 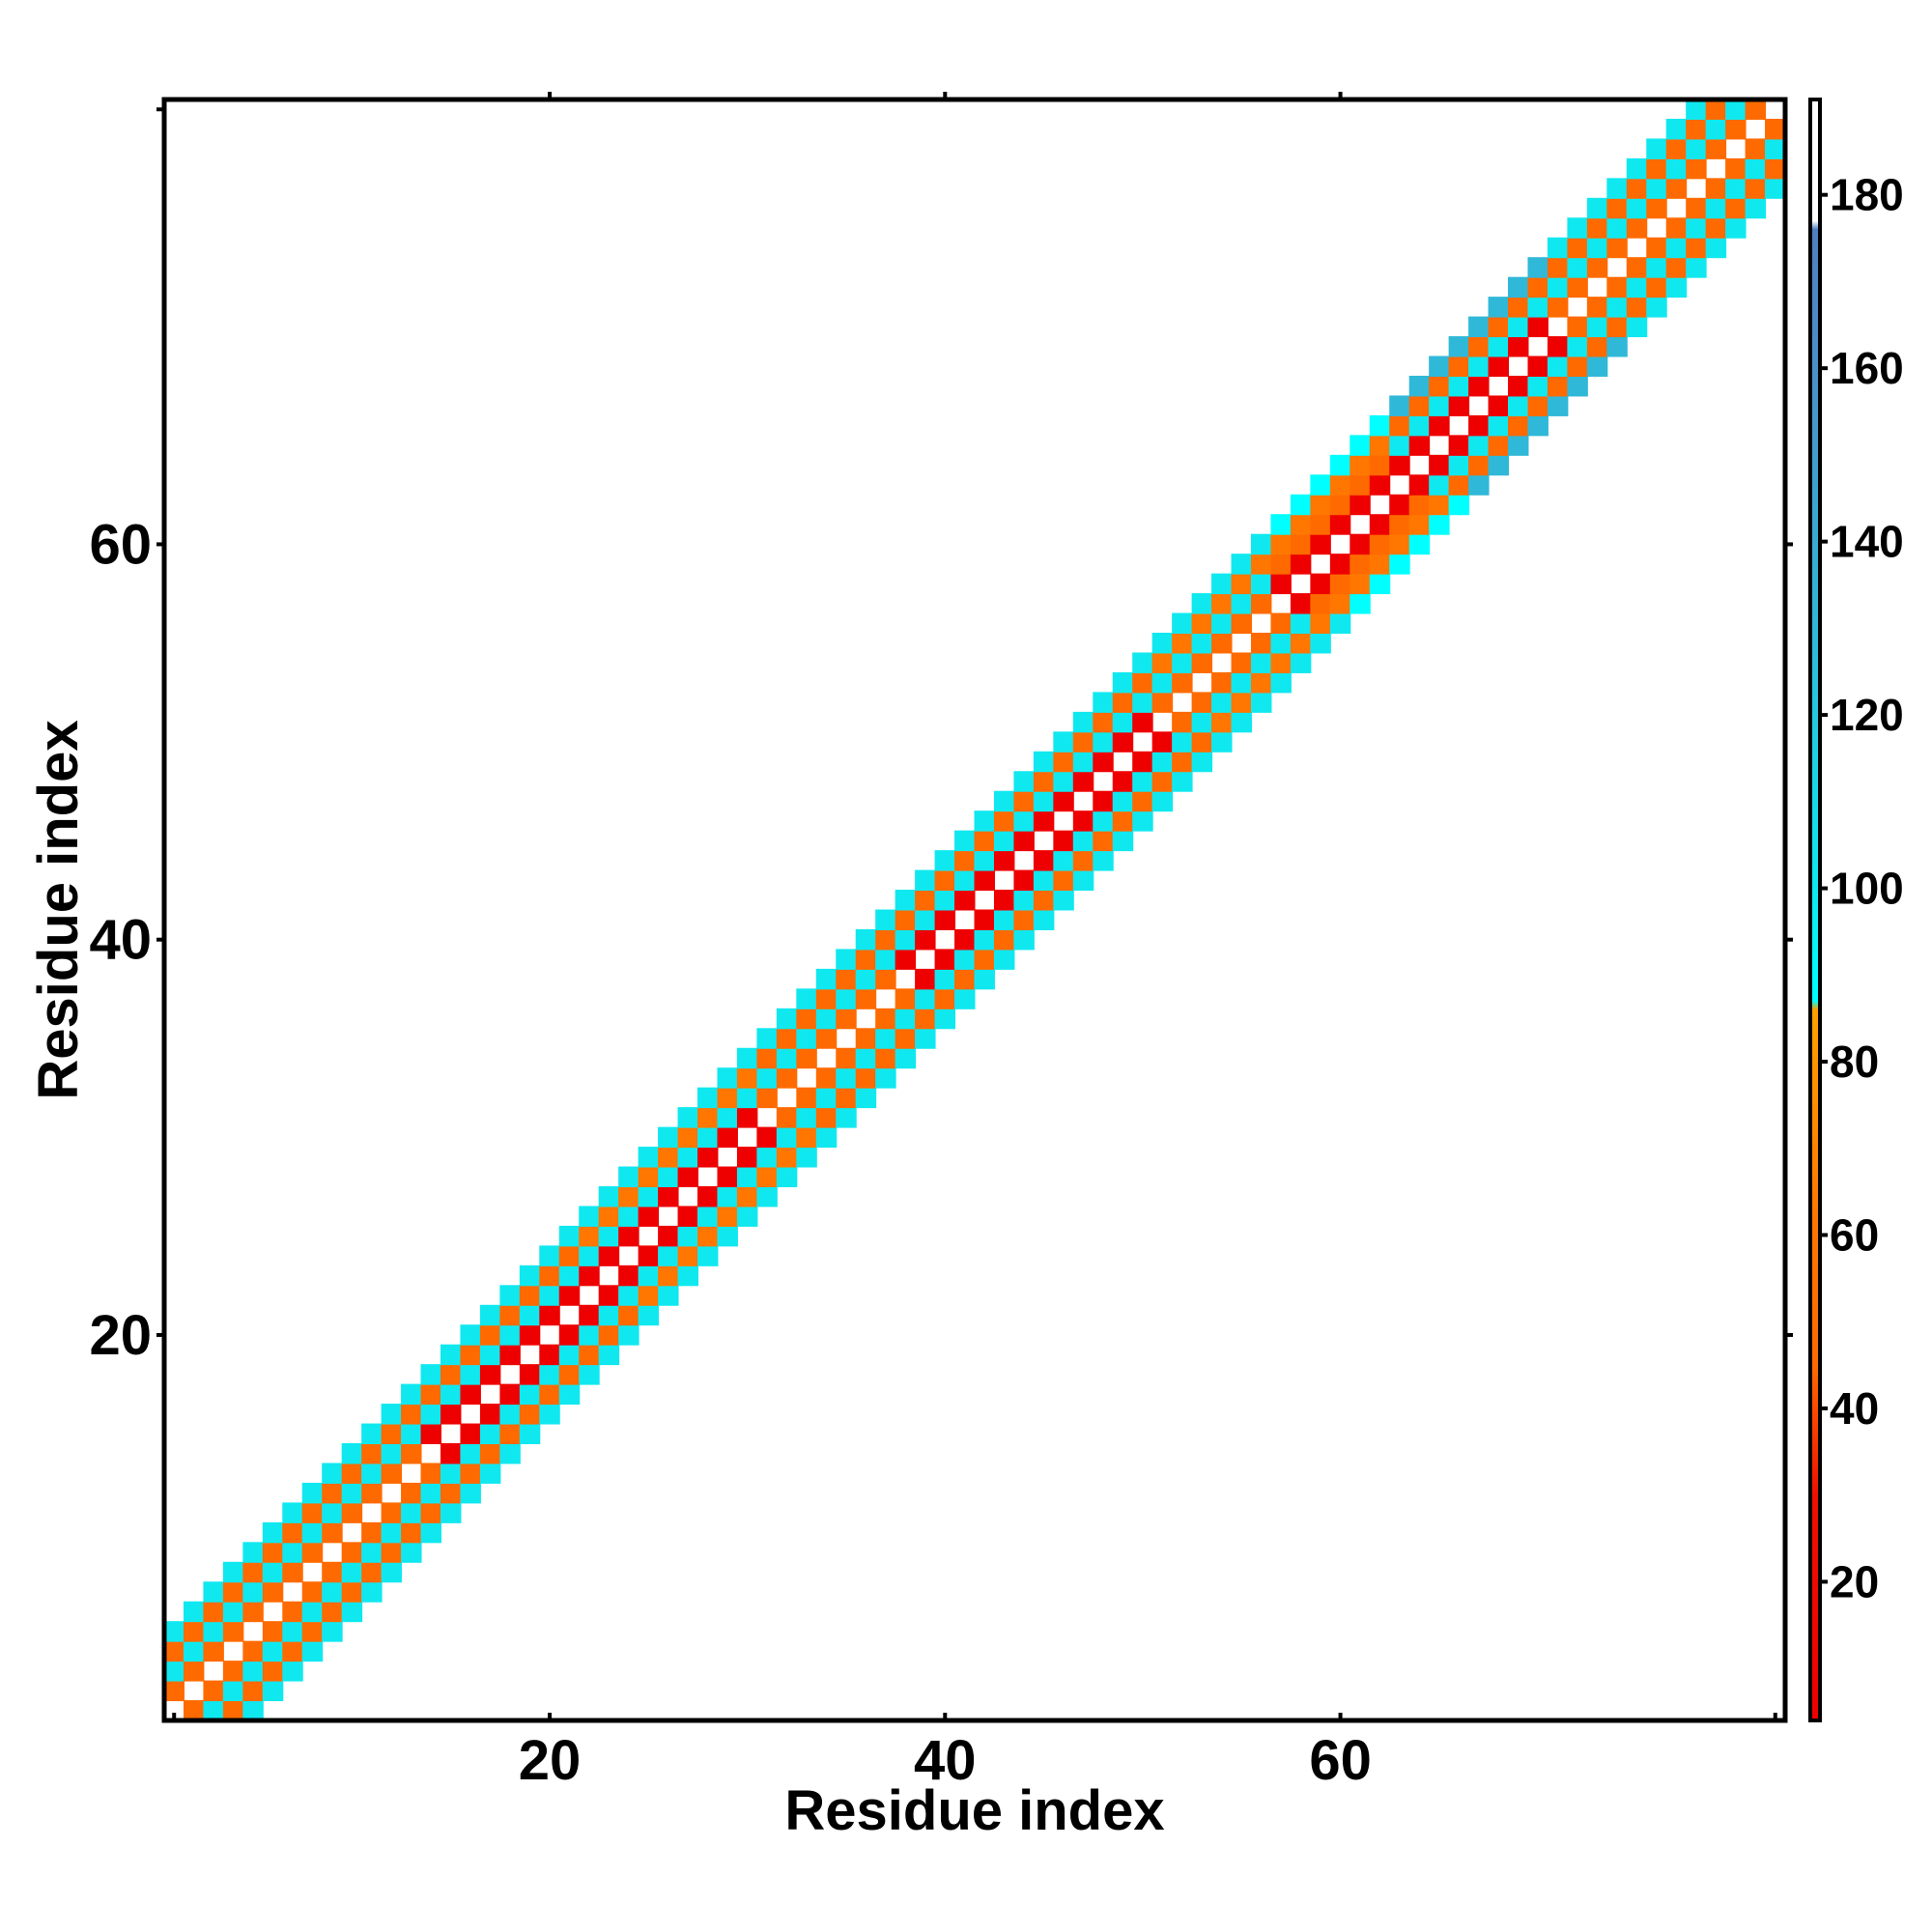 What do you see at coordinates (1854, 1062) in the screenshot?
I see `colorbar-tick-label: 80` at bounding box center [1854, 1062].